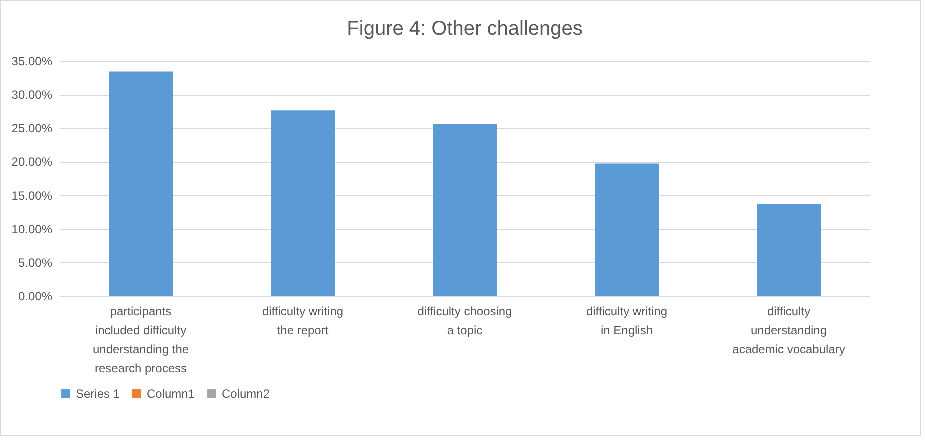  Describe the element at coordinates (465, 29) in the screenshot. I see `chart-title: Figure 4: Other challenges` at that location.